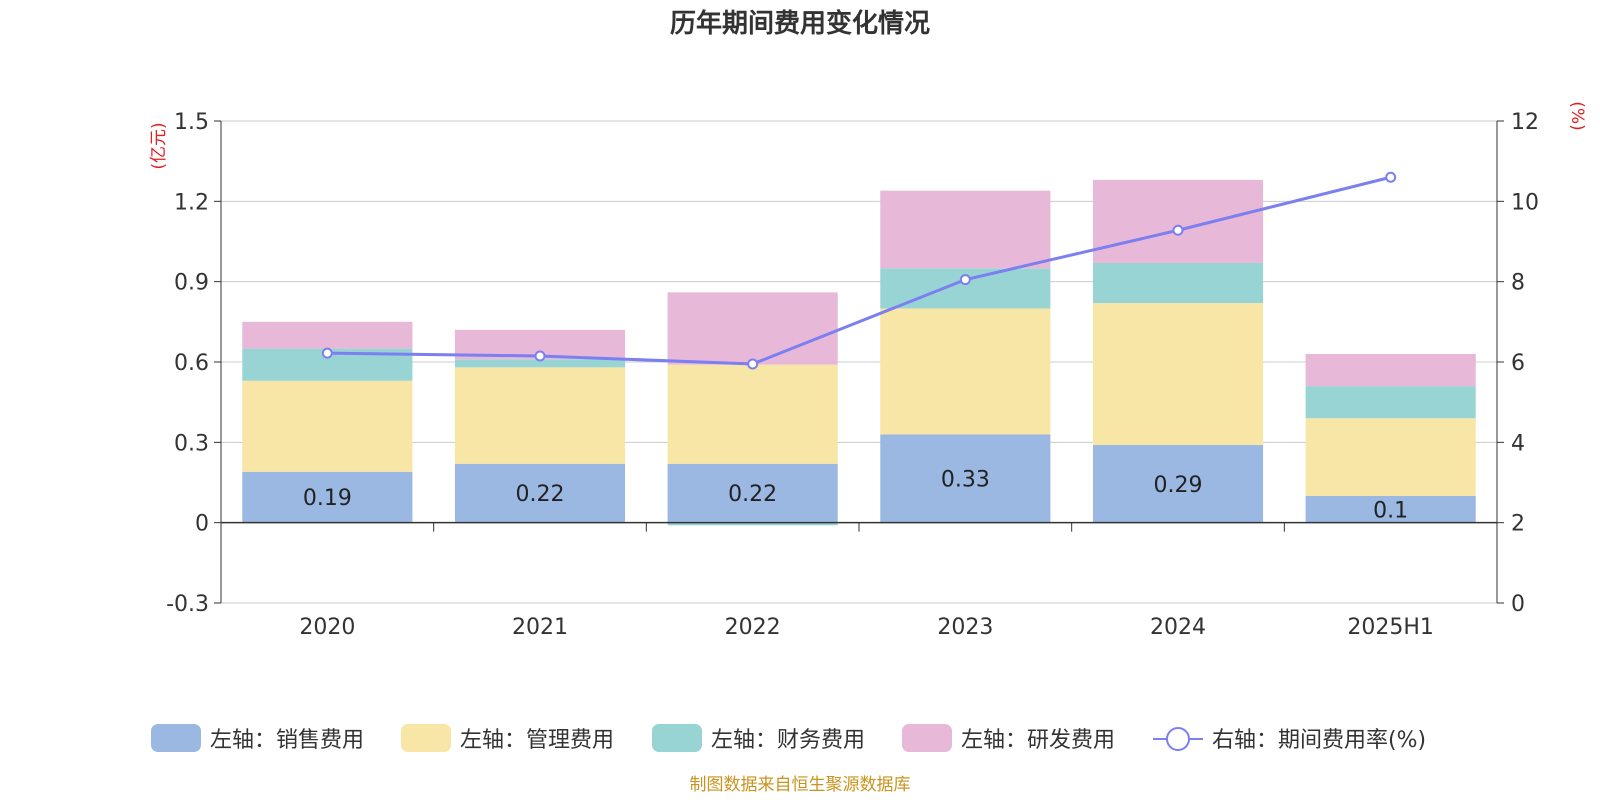 This screenshot has height=800, width=1600. What do you see at coordinates (287, 740) in the screenshot?
I see `legend-label: 左轴：销售费用` at bounding box center [287, 740].